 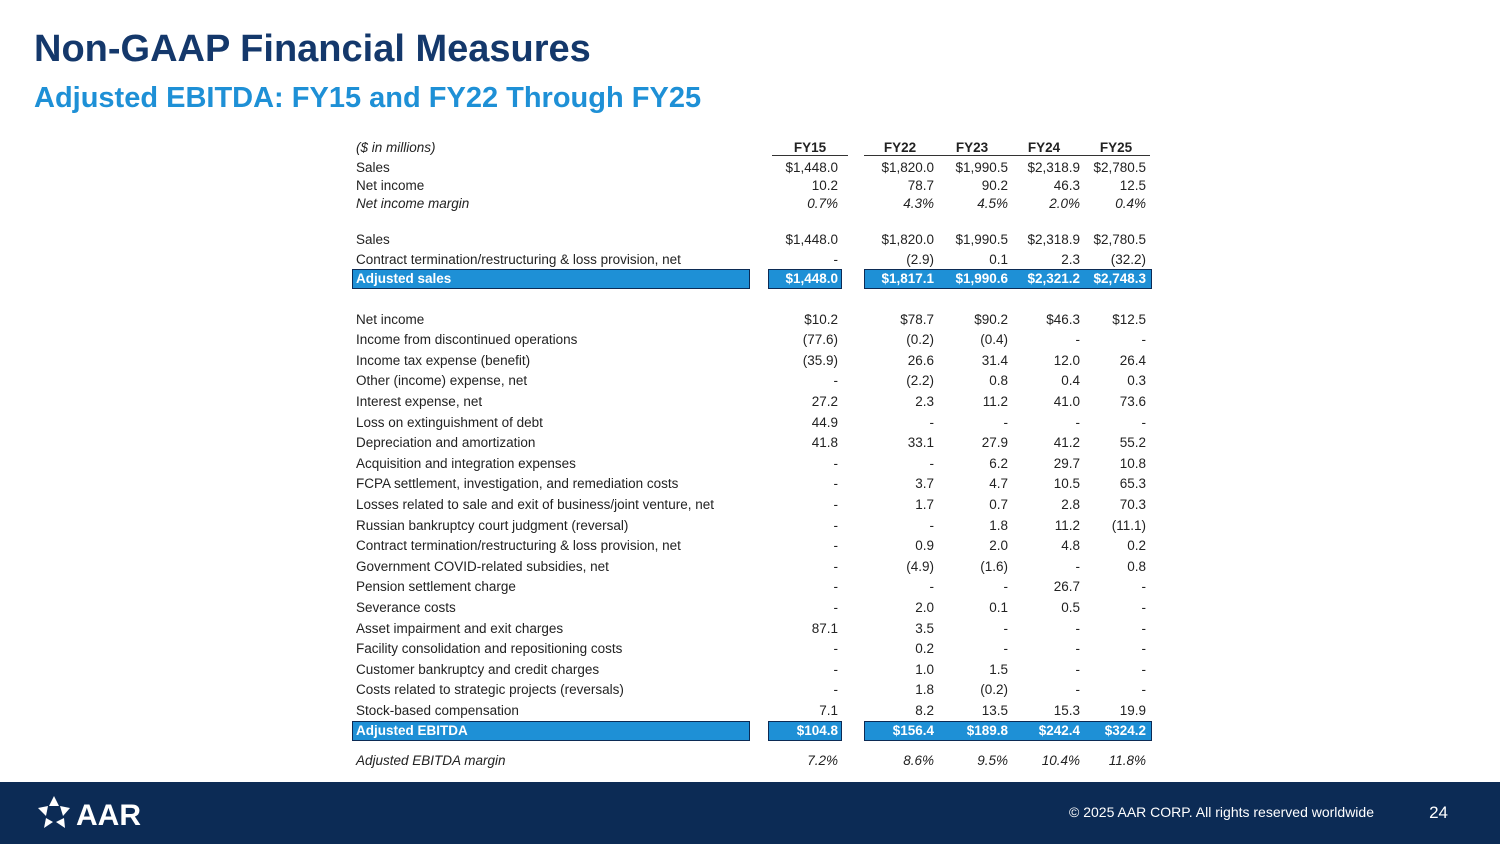 What do you see at coordinates (1127, 760) in the screenshot?
I see `cell-fy25: 11.8%` at bounding box center [1127, 760].